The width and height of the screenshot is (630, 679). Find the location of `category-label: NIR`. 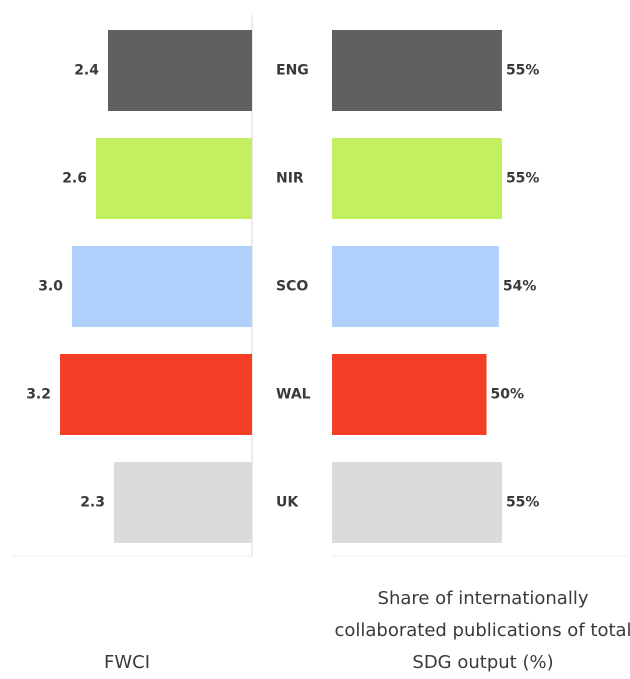

category-label: NIR is located at coordinates (290, 179).